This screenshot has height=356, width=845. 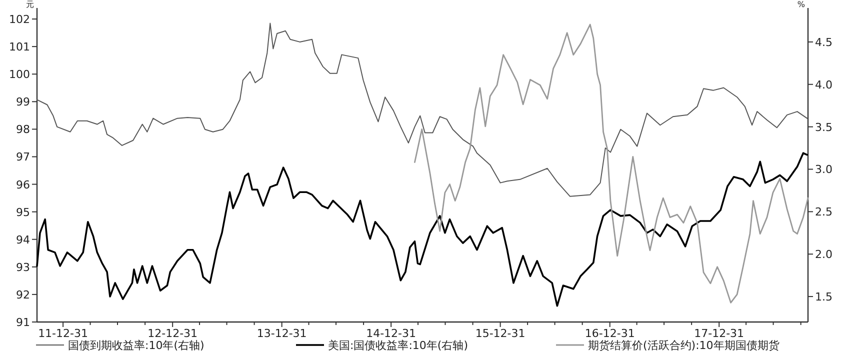 What do you see at coordinates (23, 185) in the screenshot?
I see `y-tick-label: 96` at bounding box center [23, 185].